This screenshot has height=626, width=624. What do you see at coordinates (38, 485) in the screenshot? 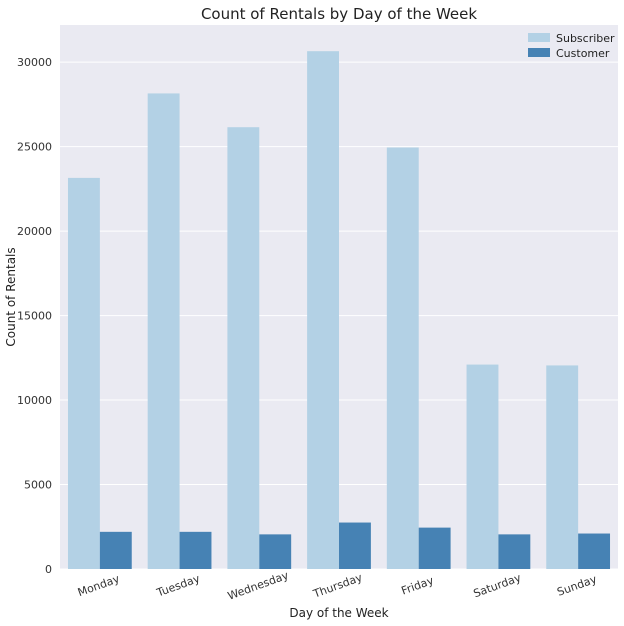
I see `y-tick-label: 5000` at bounding box center [38, 485].